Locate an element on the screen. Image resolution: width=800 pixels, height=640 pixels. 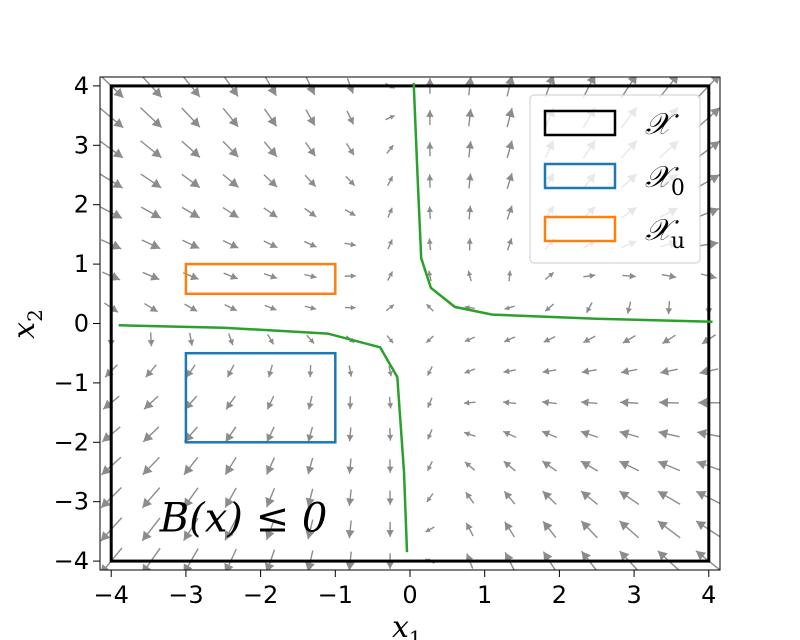
y-axis-label-subscript: 2 is located at coordinates (35, 315).